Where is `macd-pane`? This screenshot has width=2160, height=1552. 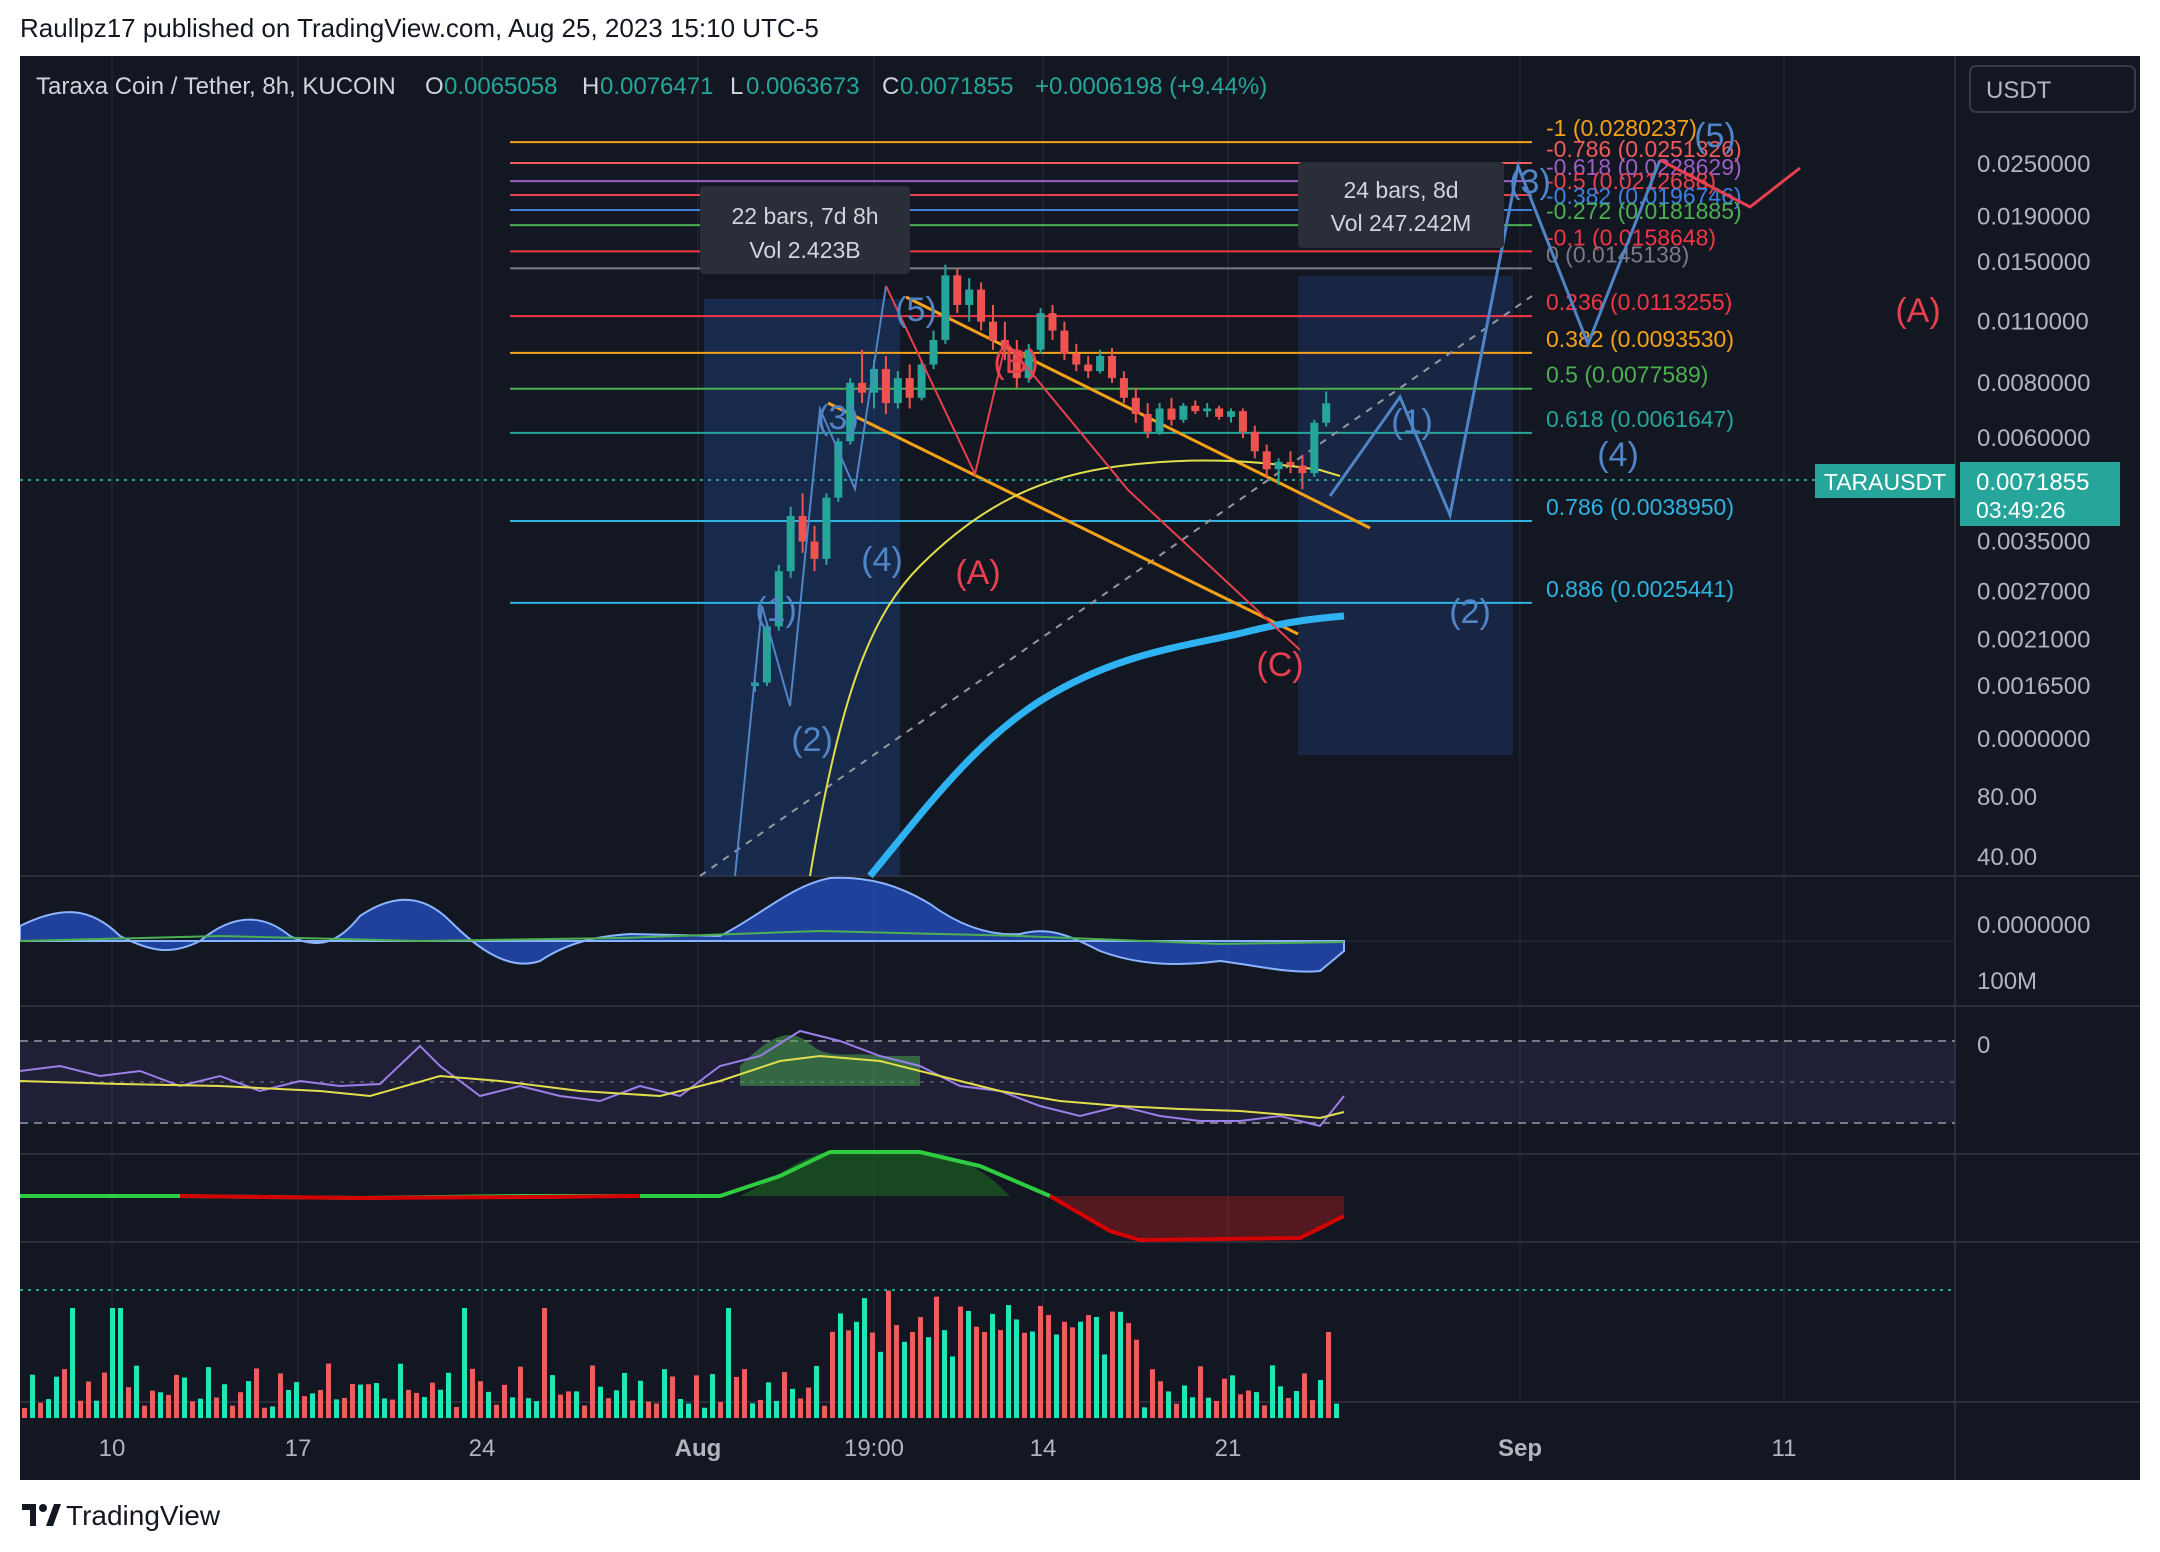 macd-pane is located at coordinates (987, 924).